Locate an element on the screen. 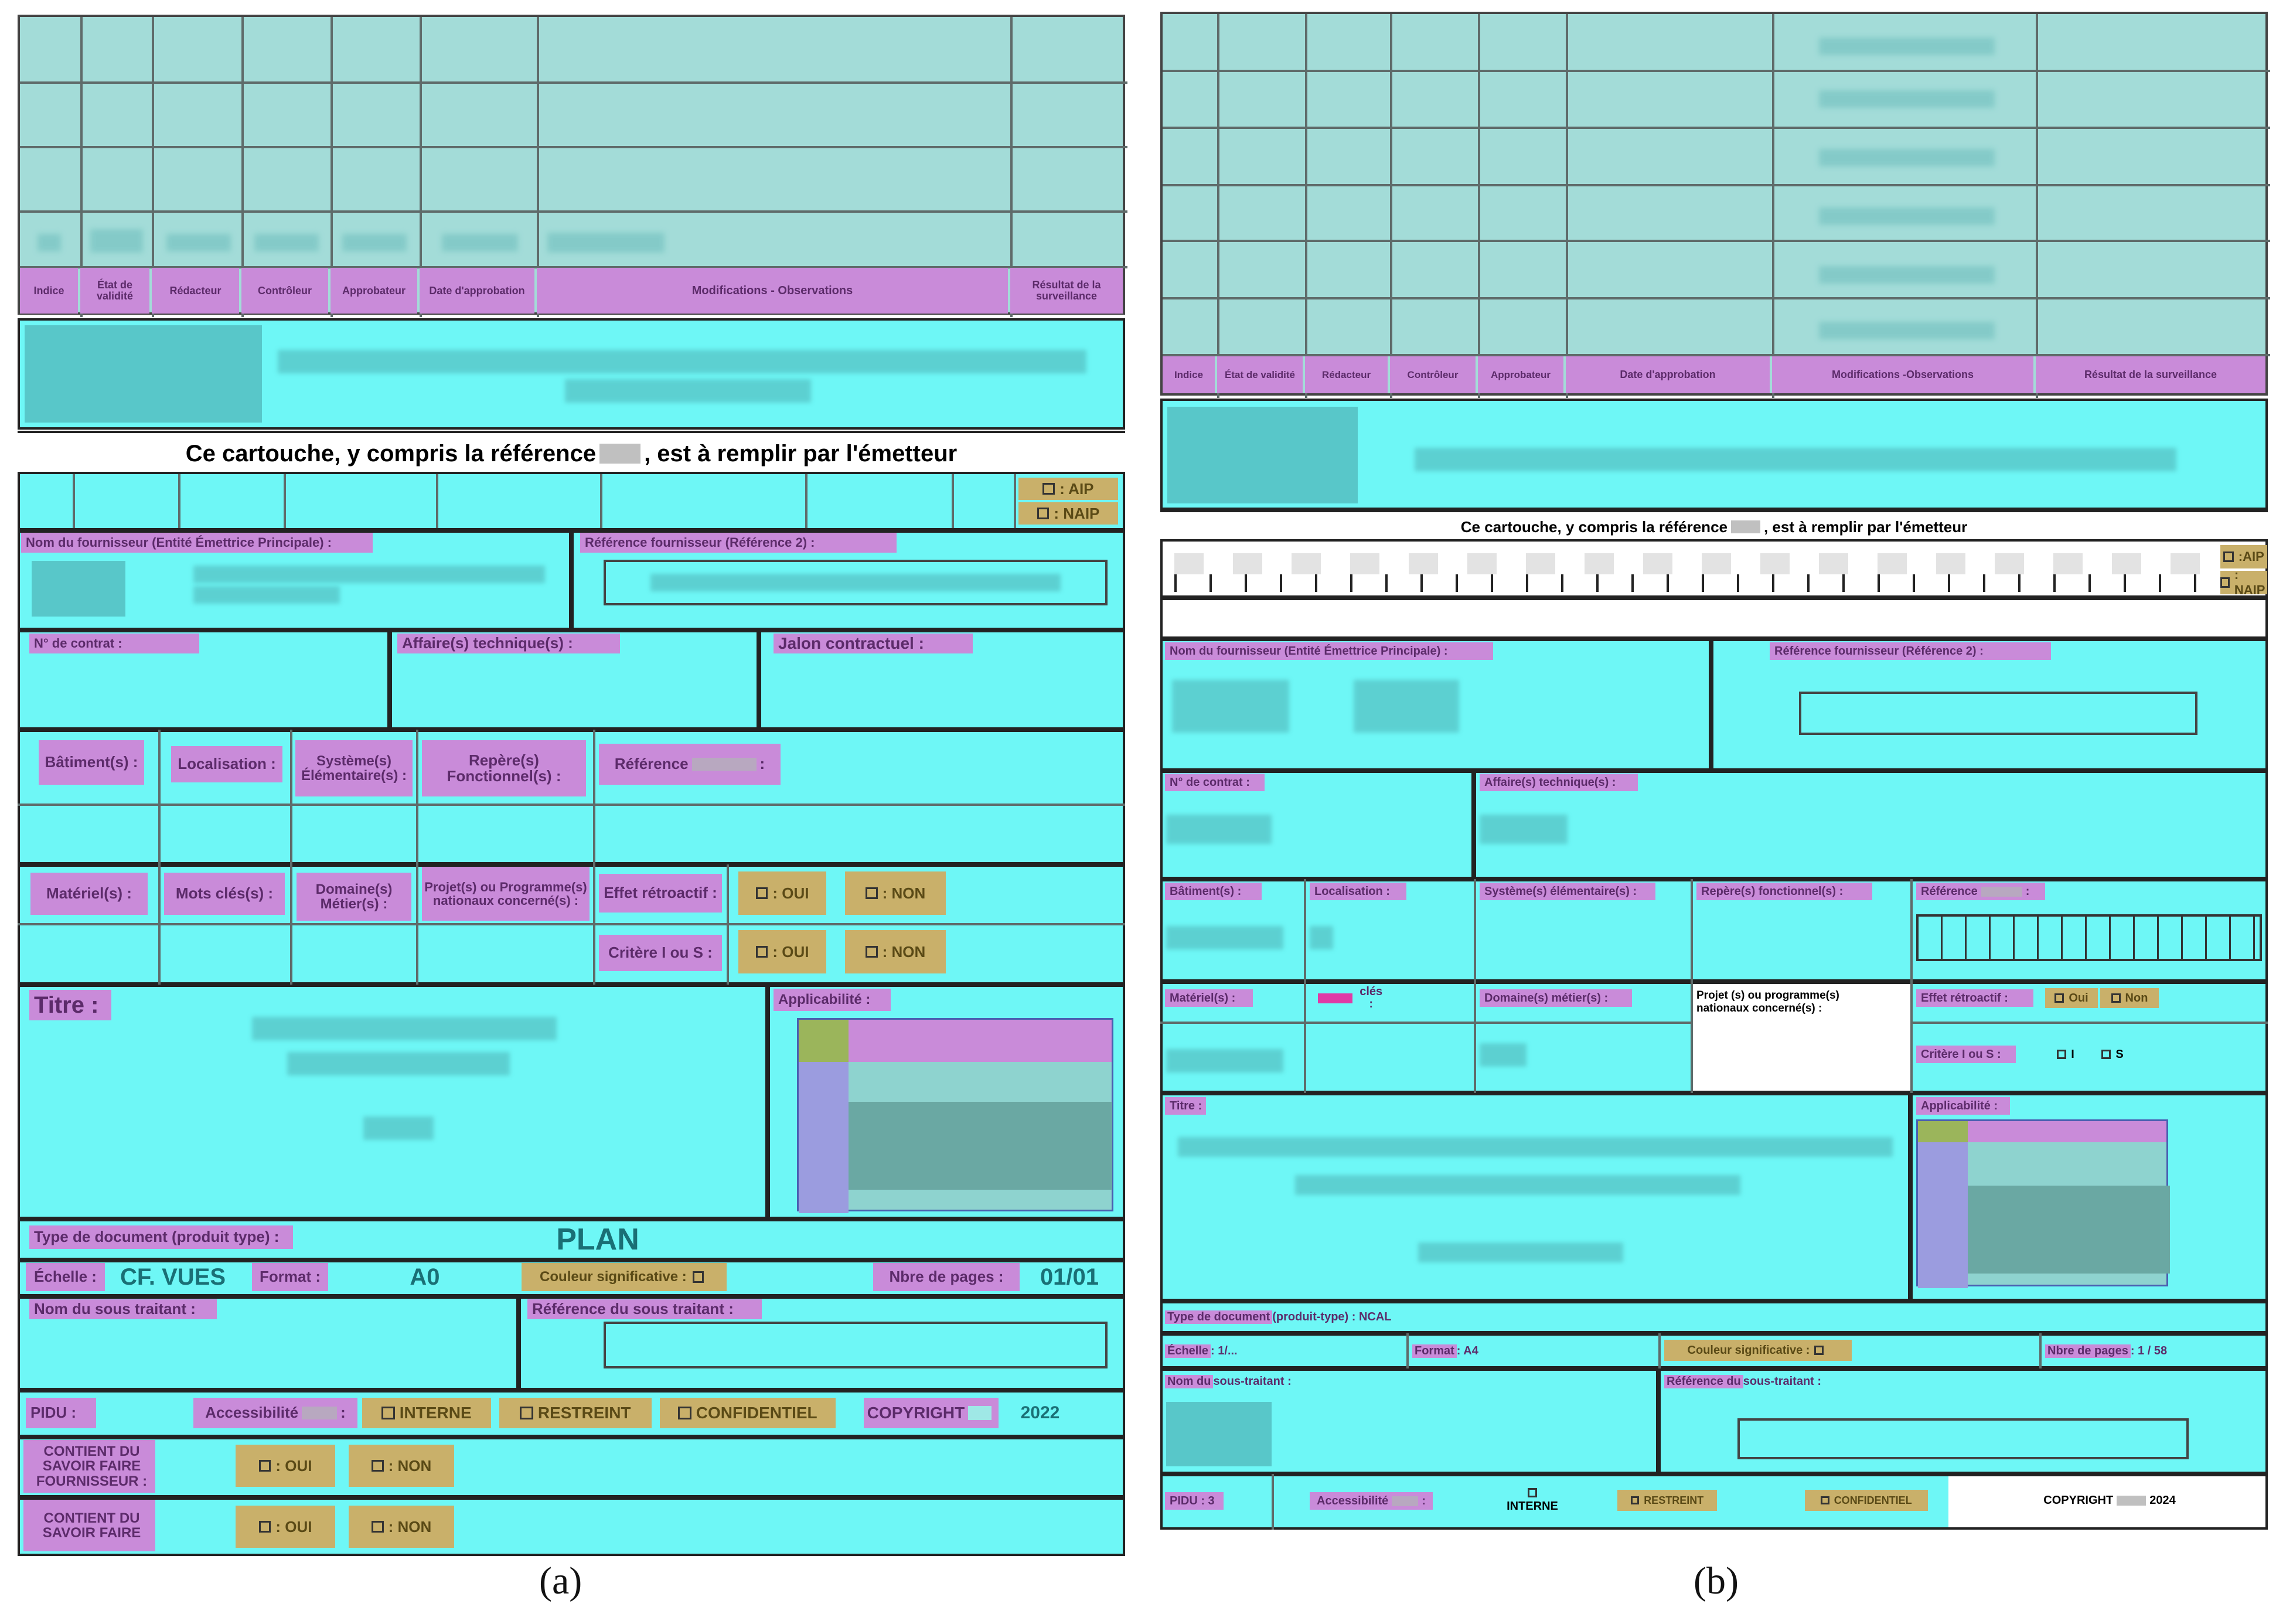 This screenshot has height=1624, width=2276. type-doc-value: PLAN is located at coordinates (597, 1240).